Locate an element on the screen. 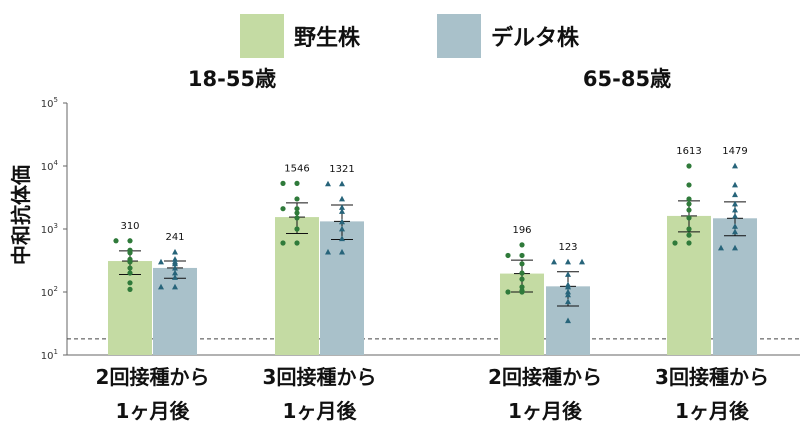 Image resolution: width=800 pixels, height=435 pixels. group-label-18-55: 18-55歳 is located at coordinates (232, 79).